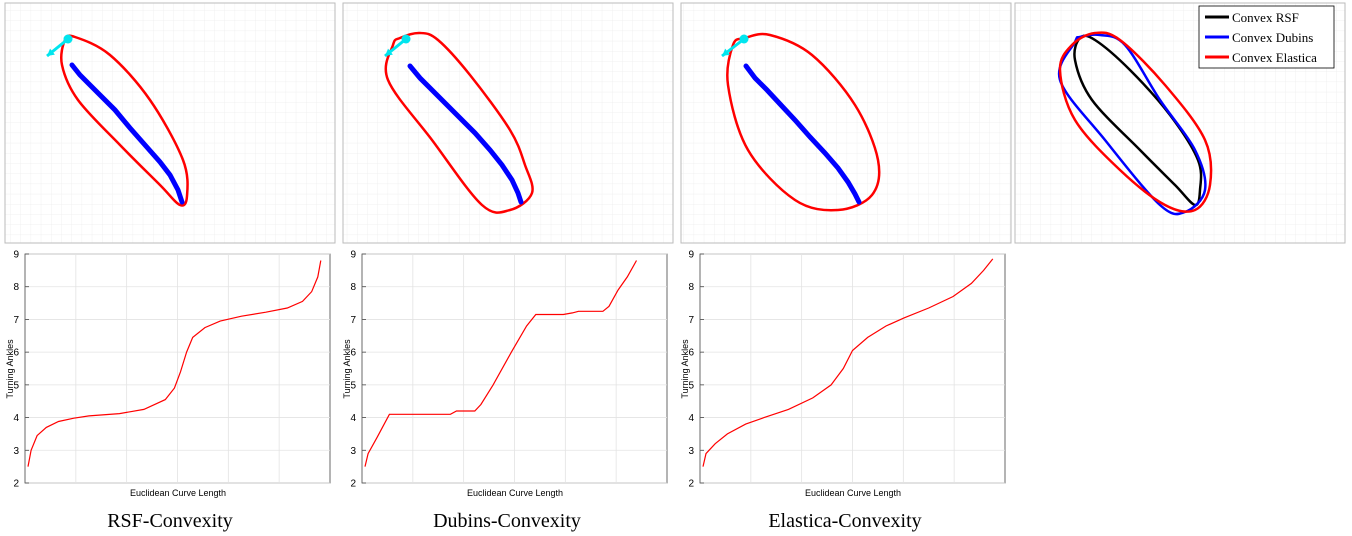 This screenshot has width=1352, height=536. I want to click on top-panel-elastica, so click(846, 123).